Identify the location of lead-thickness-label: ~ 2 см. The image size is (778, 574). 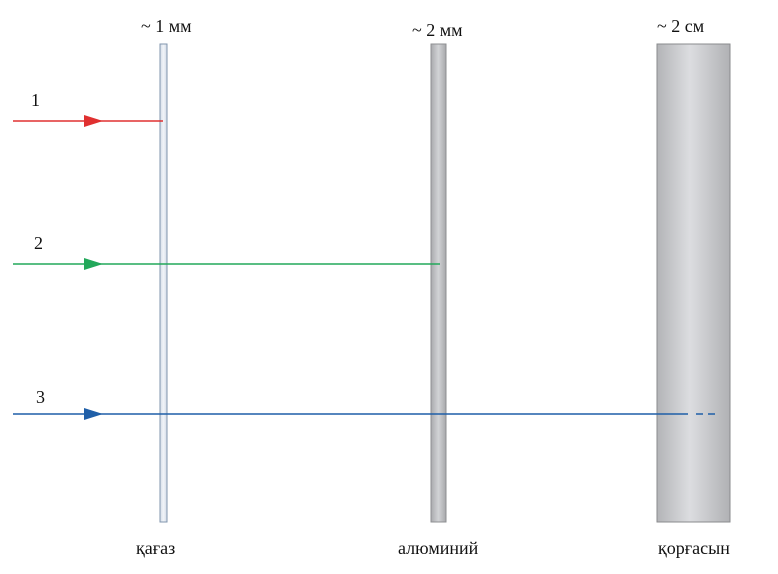
(680, 26).